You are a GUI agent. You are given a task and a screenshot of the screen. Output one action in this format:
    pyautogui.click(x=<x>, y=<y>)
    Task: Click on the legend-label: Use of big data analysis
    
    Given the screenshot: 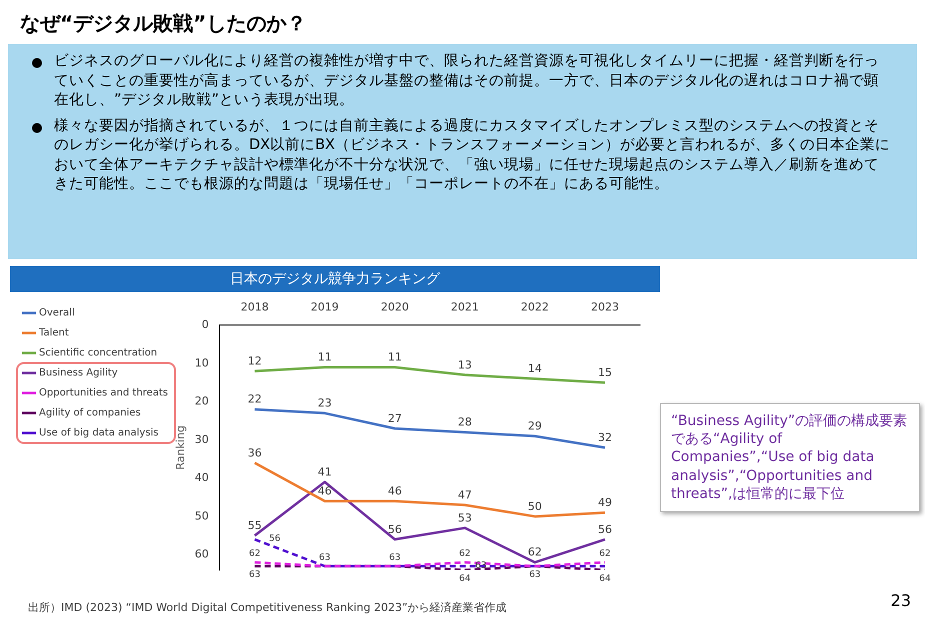 What is the action you would take?
    pyautogui.click(x=99, y=433)
    